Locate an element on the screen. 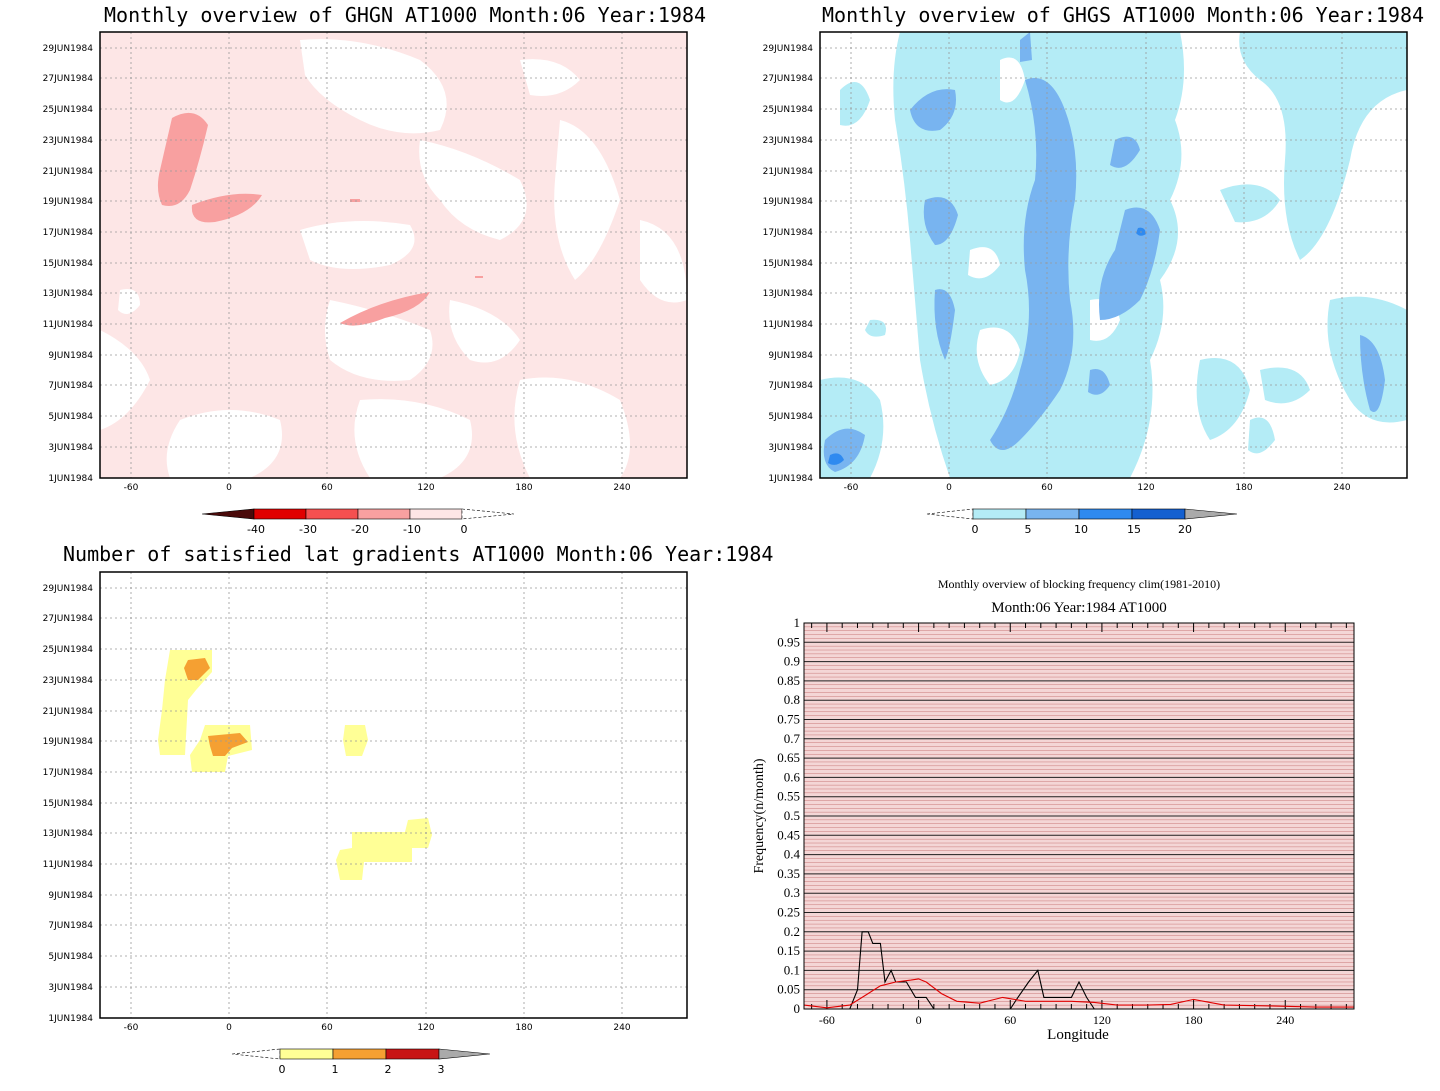  y-axis-title: Frequency(n/month) is located at coordinates (759, 815).